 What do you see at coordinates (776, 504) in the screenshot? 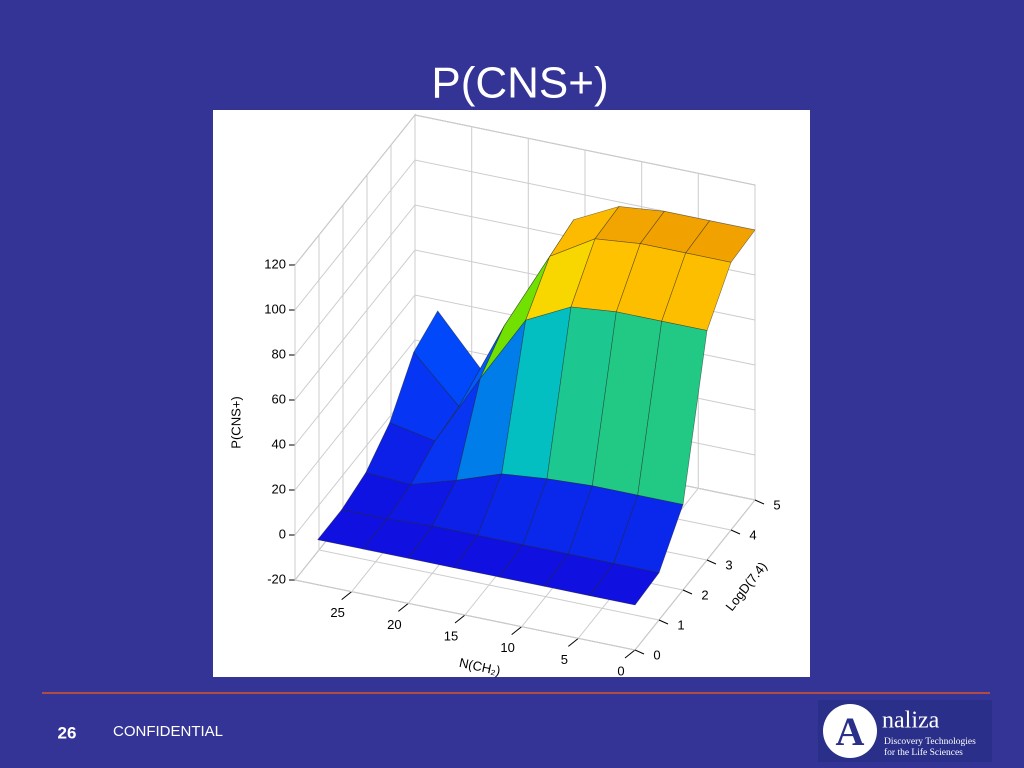
I see `y-tick-label: 5` at bounding box center [776, 504].